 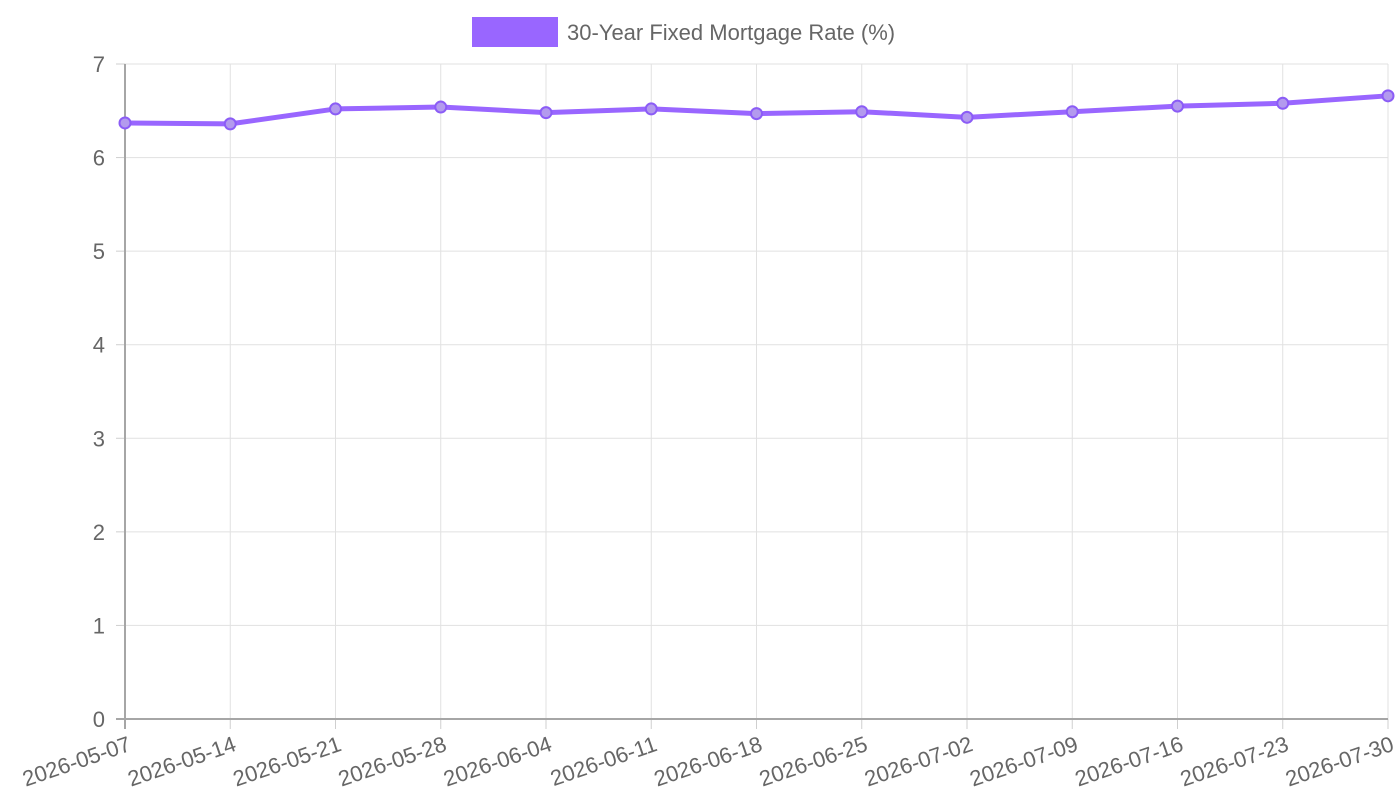 I want to click on y-tick-label: 5, so click(x=99, y=251).